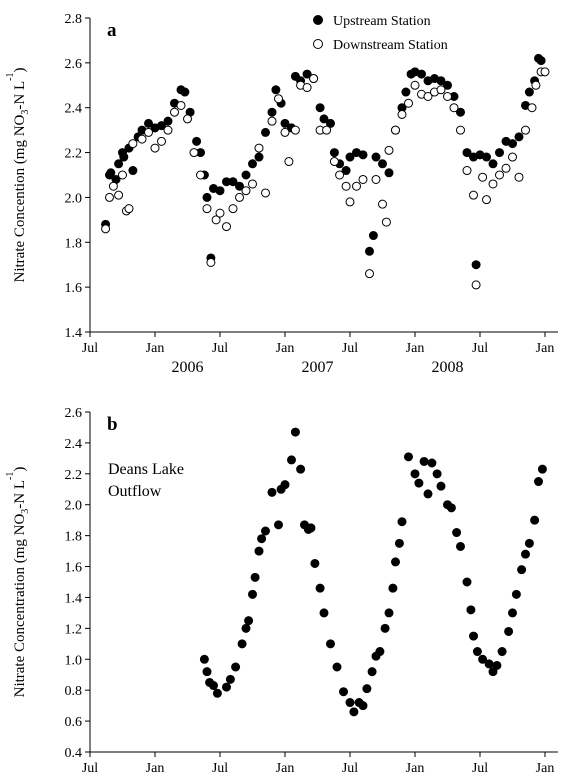 This screenshot has height=780, width=564. Describe the element at coordinates (74, 660) in the screenshot. I see `y-tick-label: 1.0` at that location.